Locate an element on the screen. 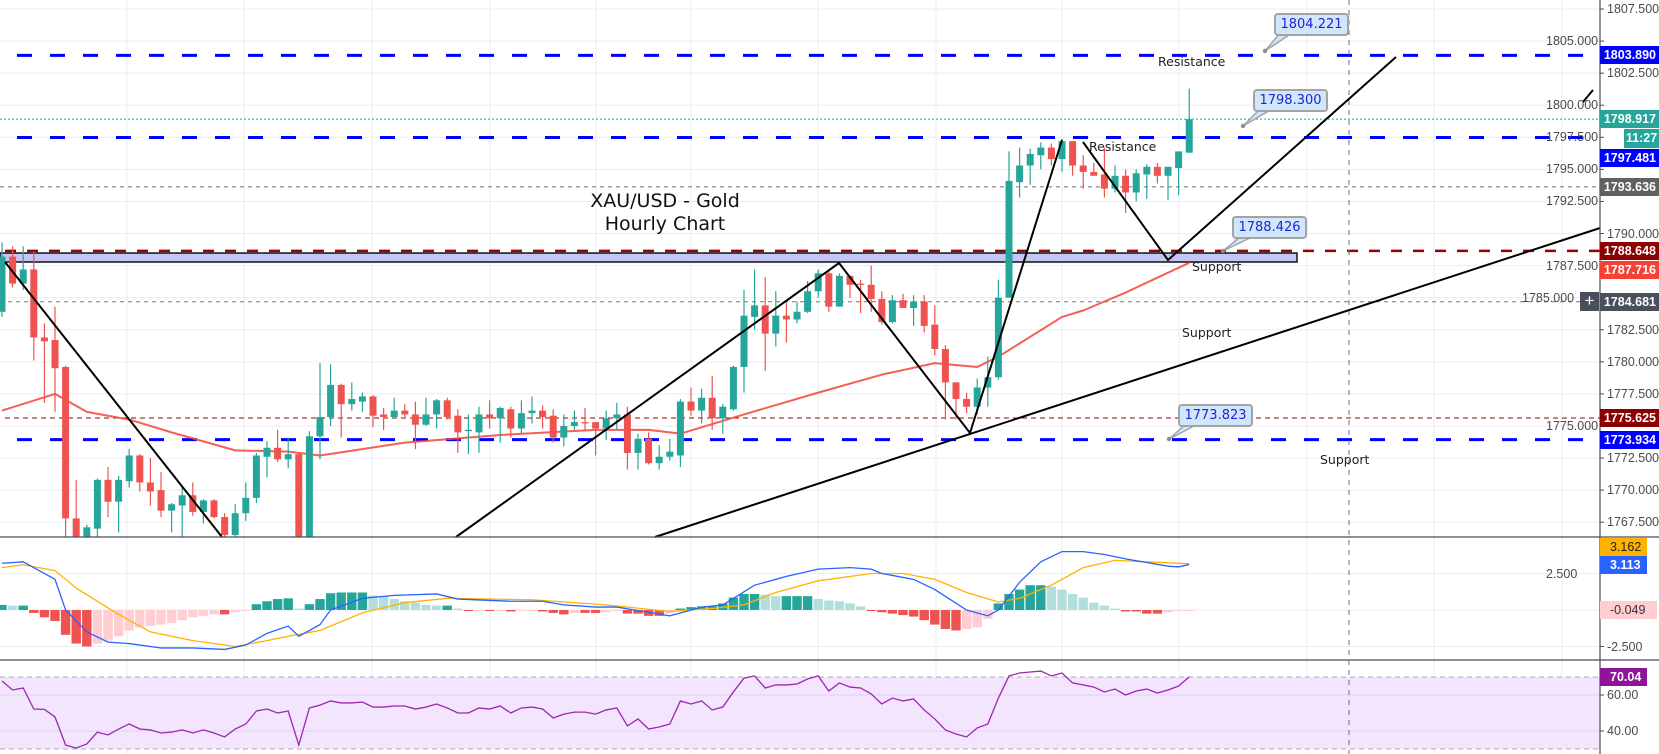 The width and height of the screenshot is (1659, 754). price-callout: 1788.426 is located at coordinates (1269, 227).